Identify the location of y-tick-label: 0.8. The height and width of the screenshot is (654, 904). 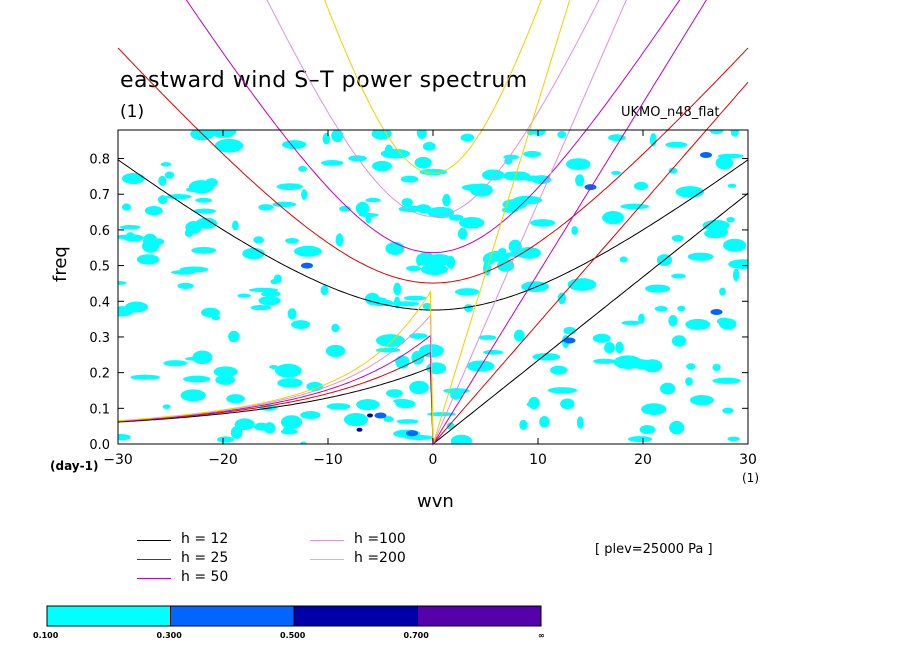
(99, 160).